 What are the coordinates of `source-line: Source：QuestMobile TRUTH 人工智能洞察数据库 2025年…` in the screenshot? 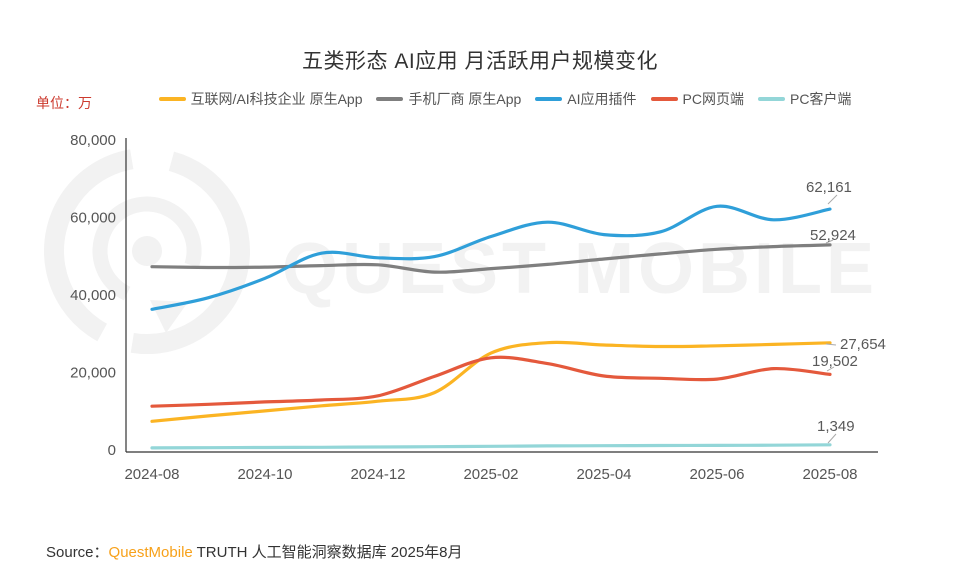 It's located at (254, 551).